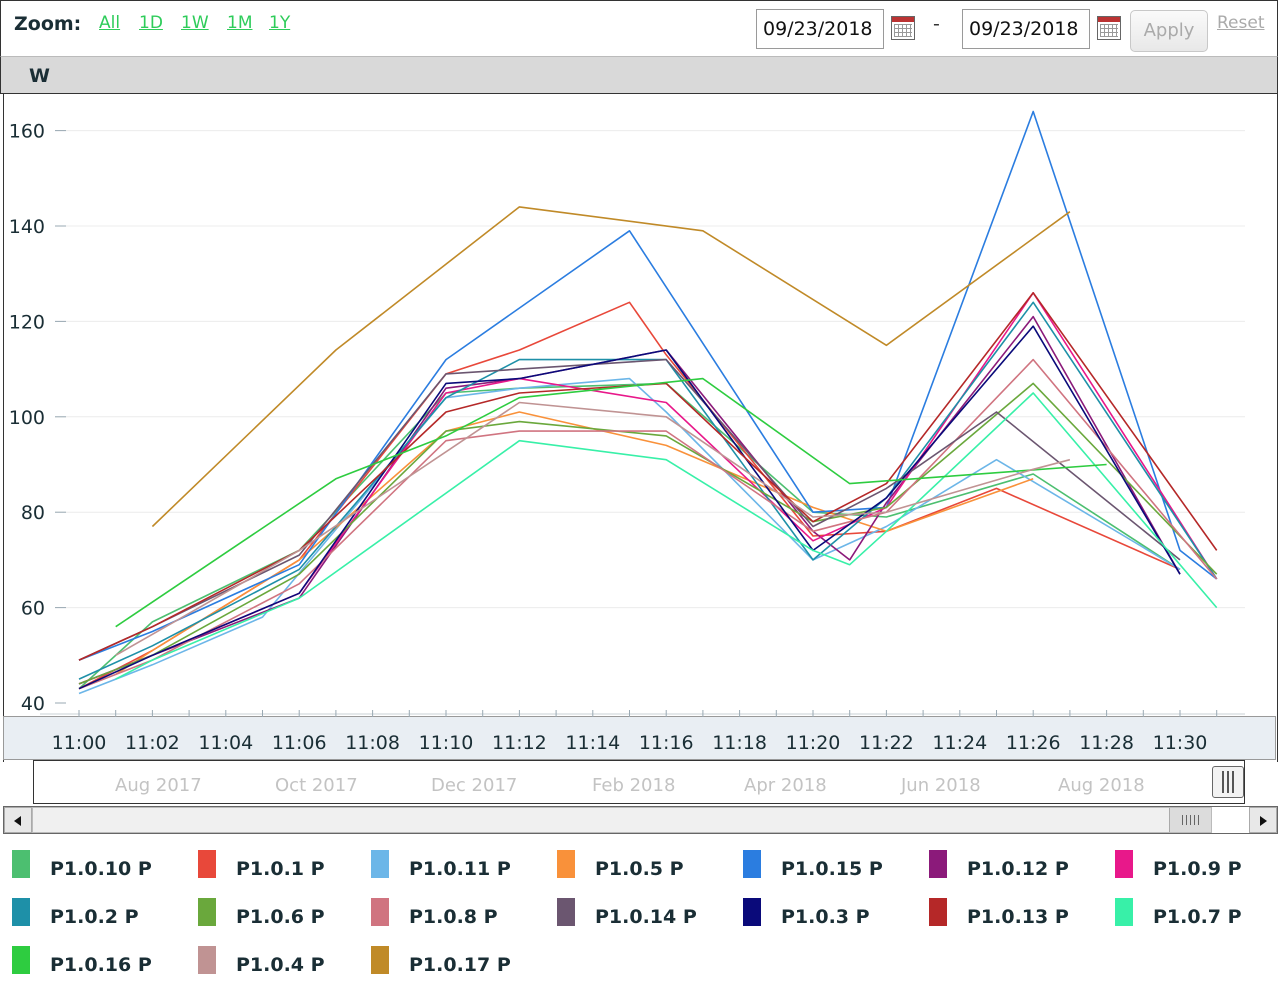 This screenshot has height=984, width=1280. Describe the element at coordinates (283, 916) in the screenshot. I see `legend-item: P1.0.6 P` at that location.